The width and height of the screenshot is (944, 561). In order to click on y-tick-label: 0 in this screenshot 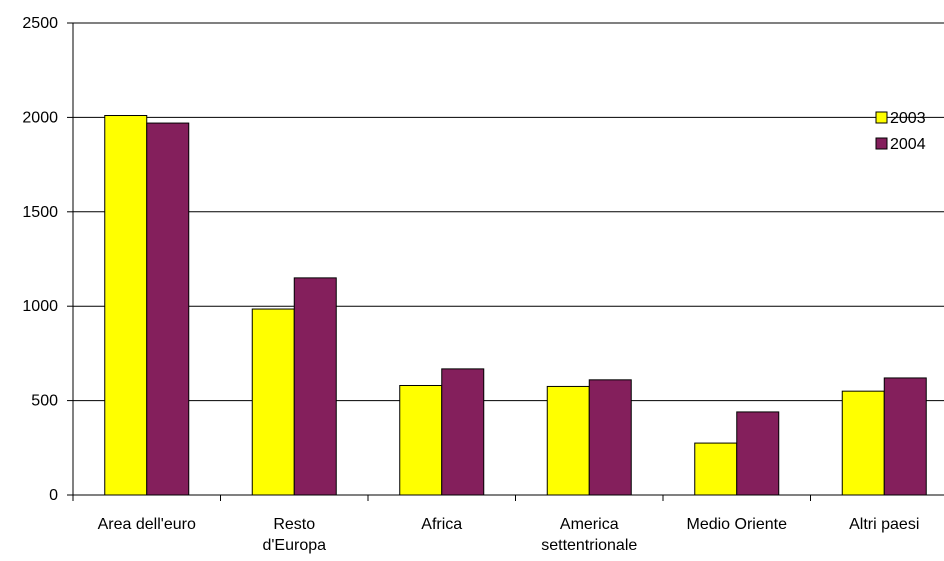, I will do `click(53, 495)`.